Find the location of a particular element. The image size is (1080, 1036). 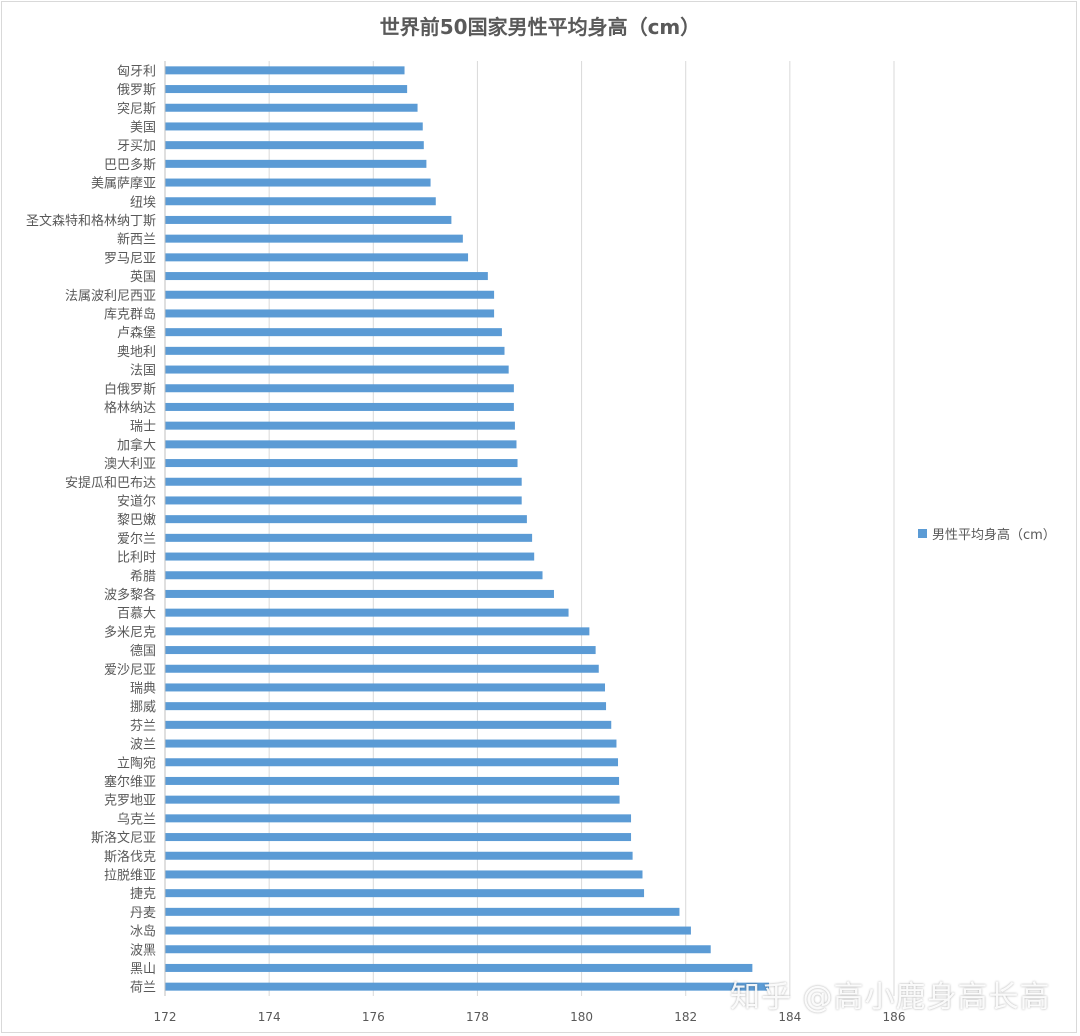

category-label: 德国 is located at coordinates (143, 651).